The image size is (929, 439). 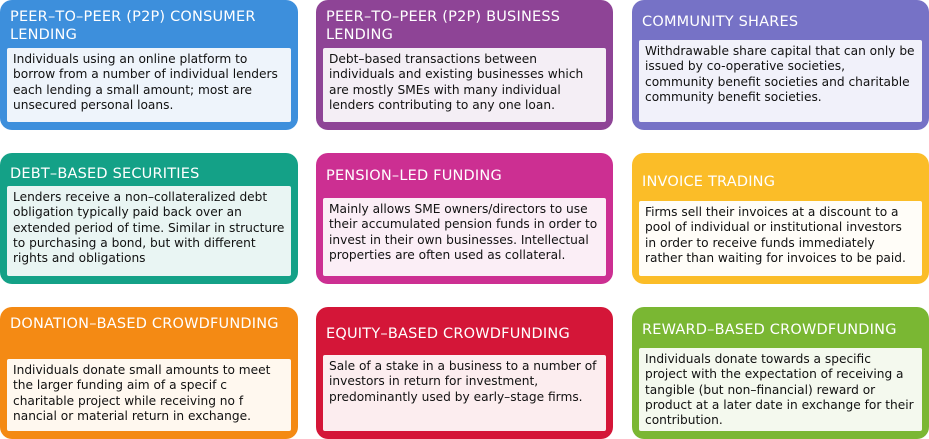 What do you see at coordinates (709, 182) in the screenshot?
I see `card-title: INVOICE TRADING` at bounding box center [709, 182].